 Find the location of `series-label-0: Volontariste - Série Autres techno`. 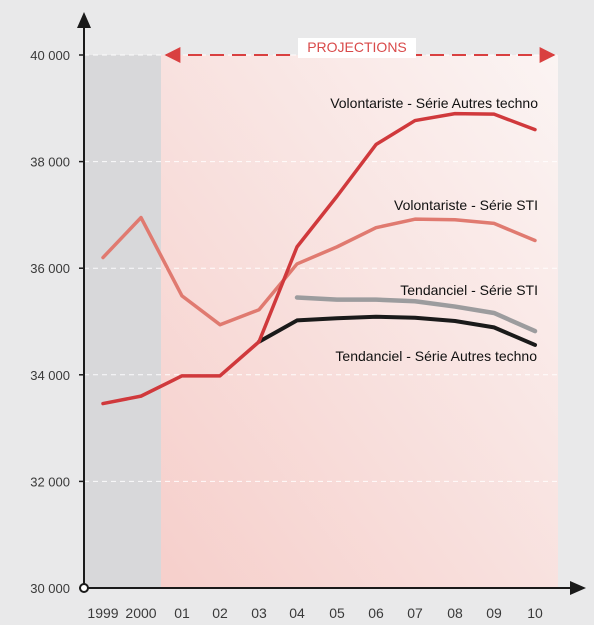

series-label-0: Volontariste - Série Autres techno is located at coordinates (434, 103).